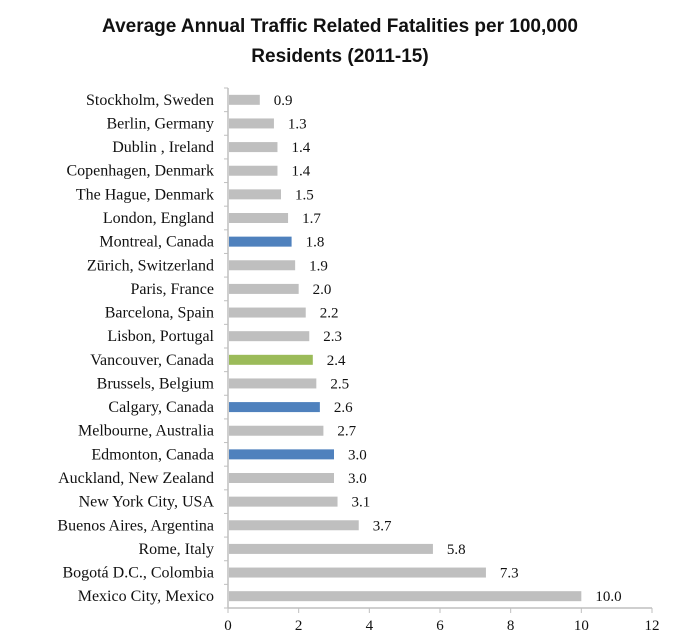 The image size is (680, 643). What do you see at coordinates (156, 383) in the screenshot?
I see `category-label: Brussels, Belgium` at bounding box center [156, 383].